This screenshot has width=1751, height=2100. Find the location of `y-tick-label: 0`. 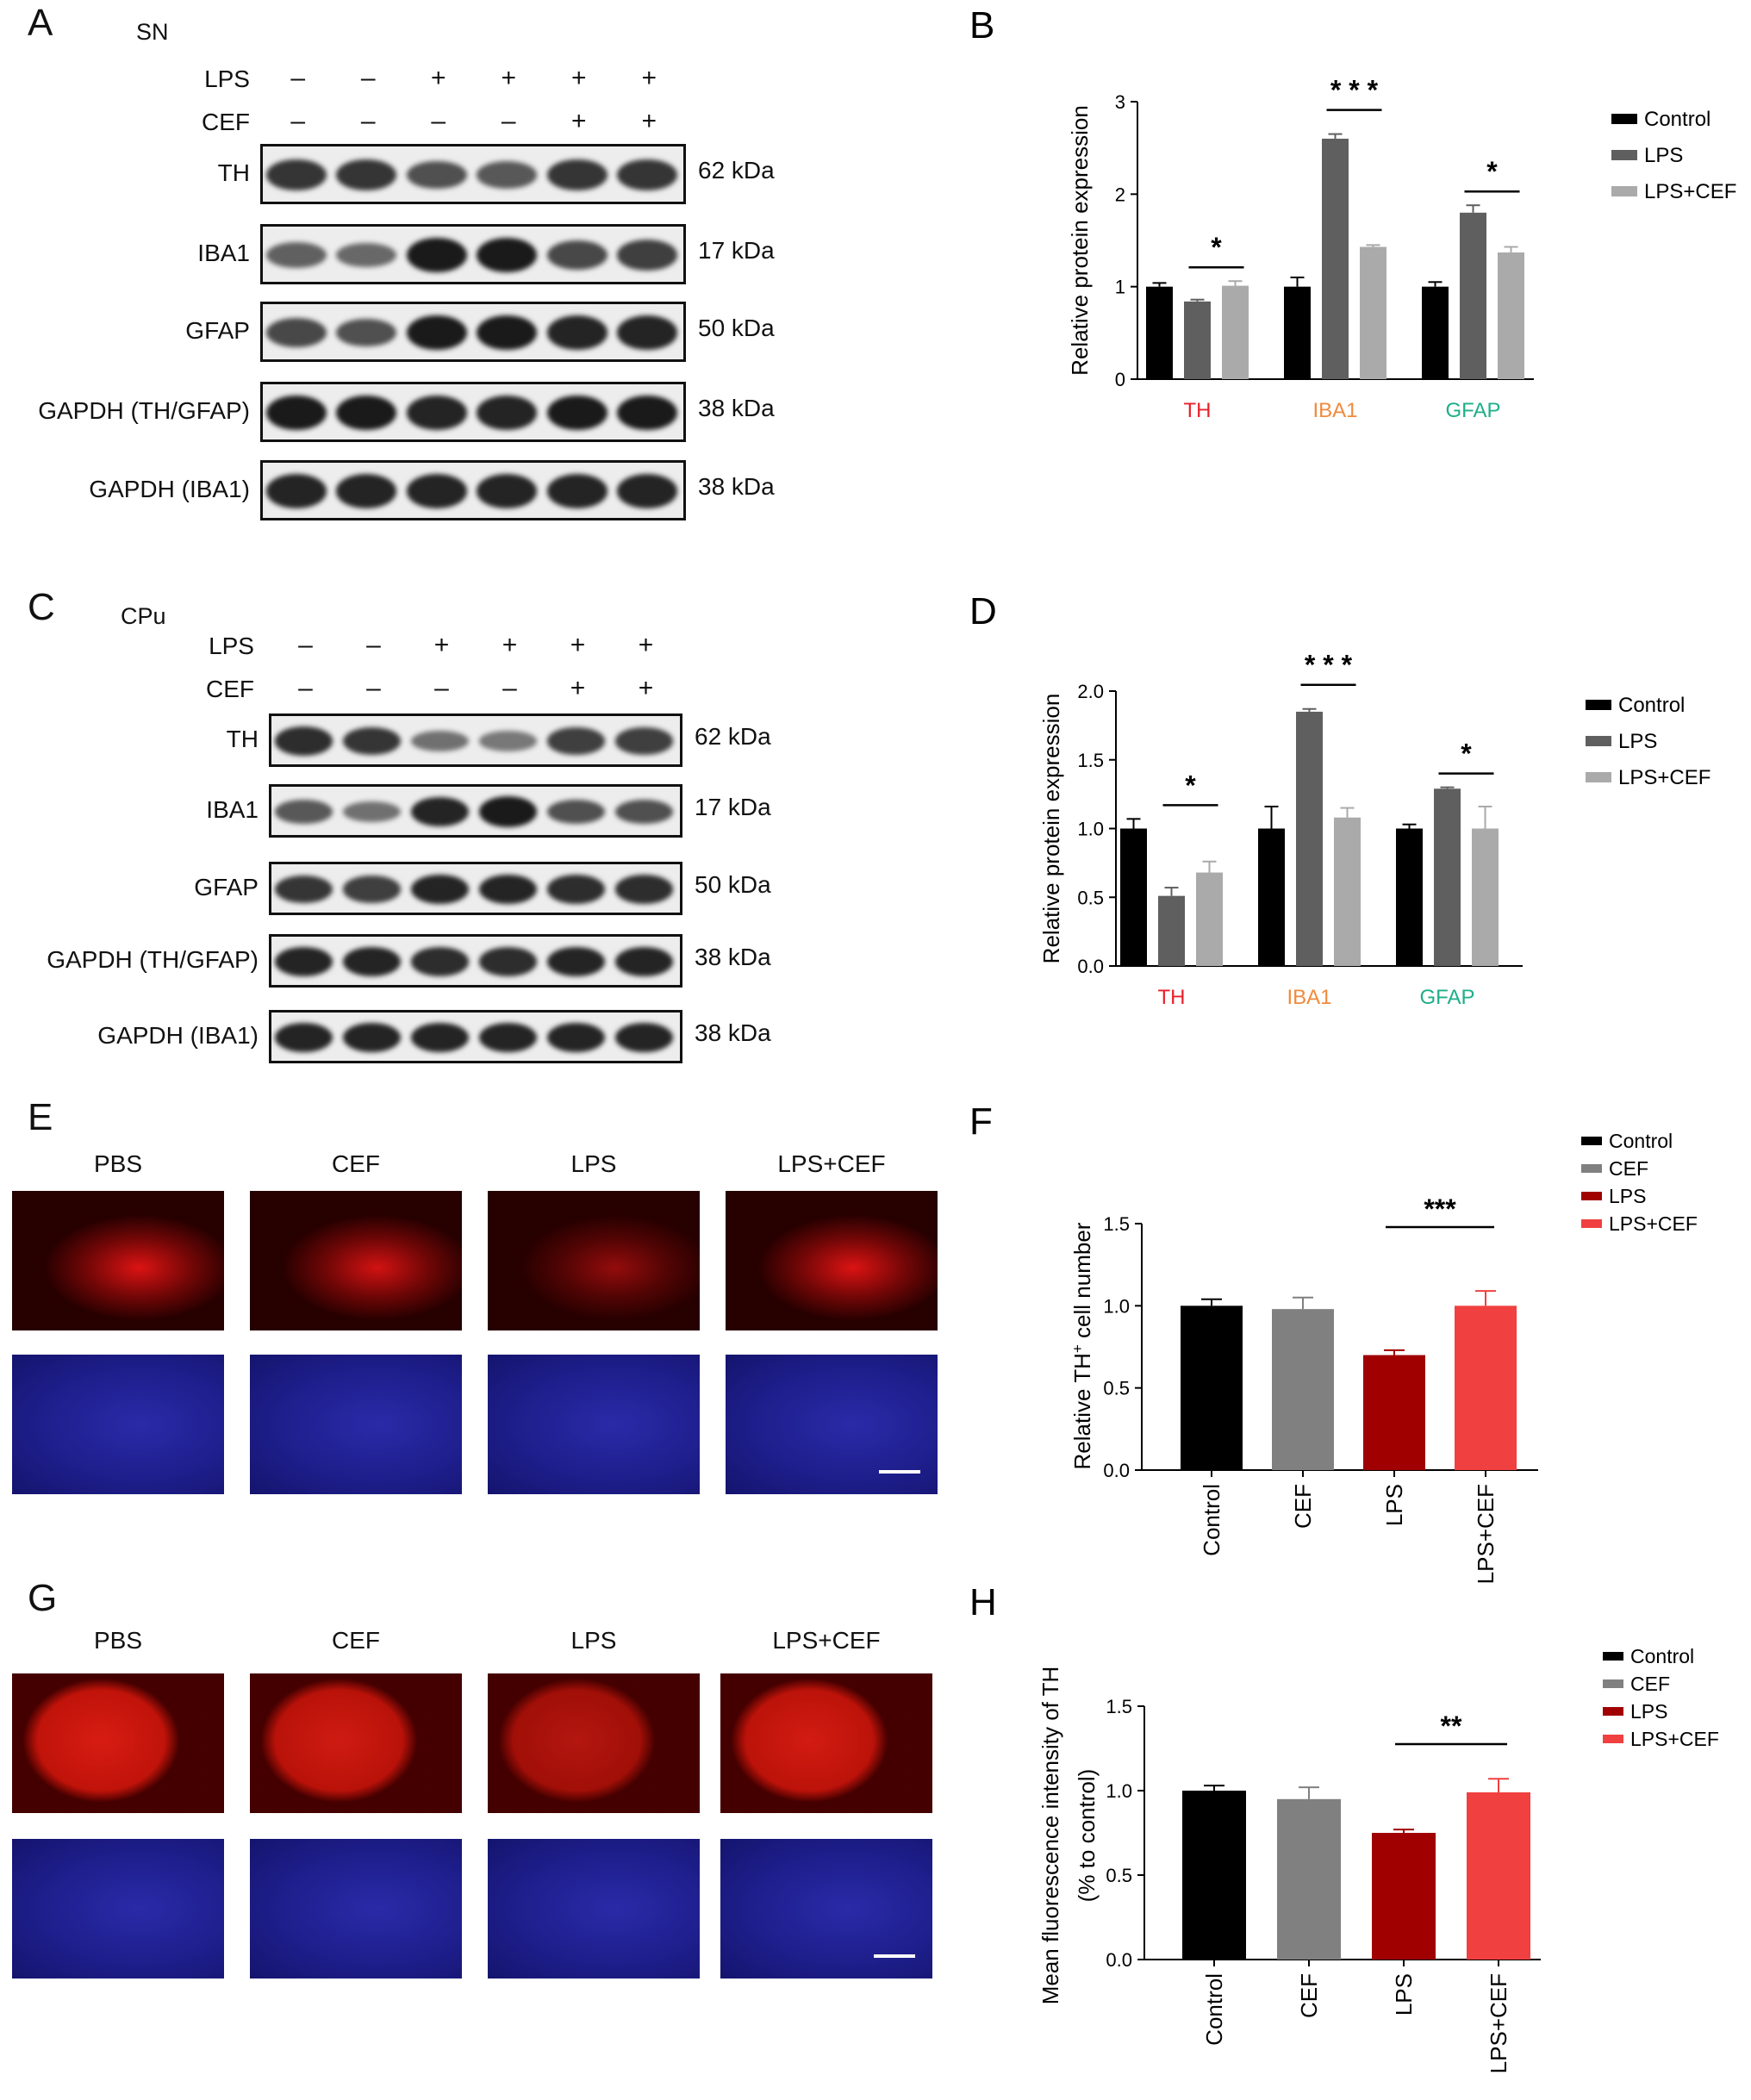

y-tick-label: 0 is located at coordinates (1120, 379).